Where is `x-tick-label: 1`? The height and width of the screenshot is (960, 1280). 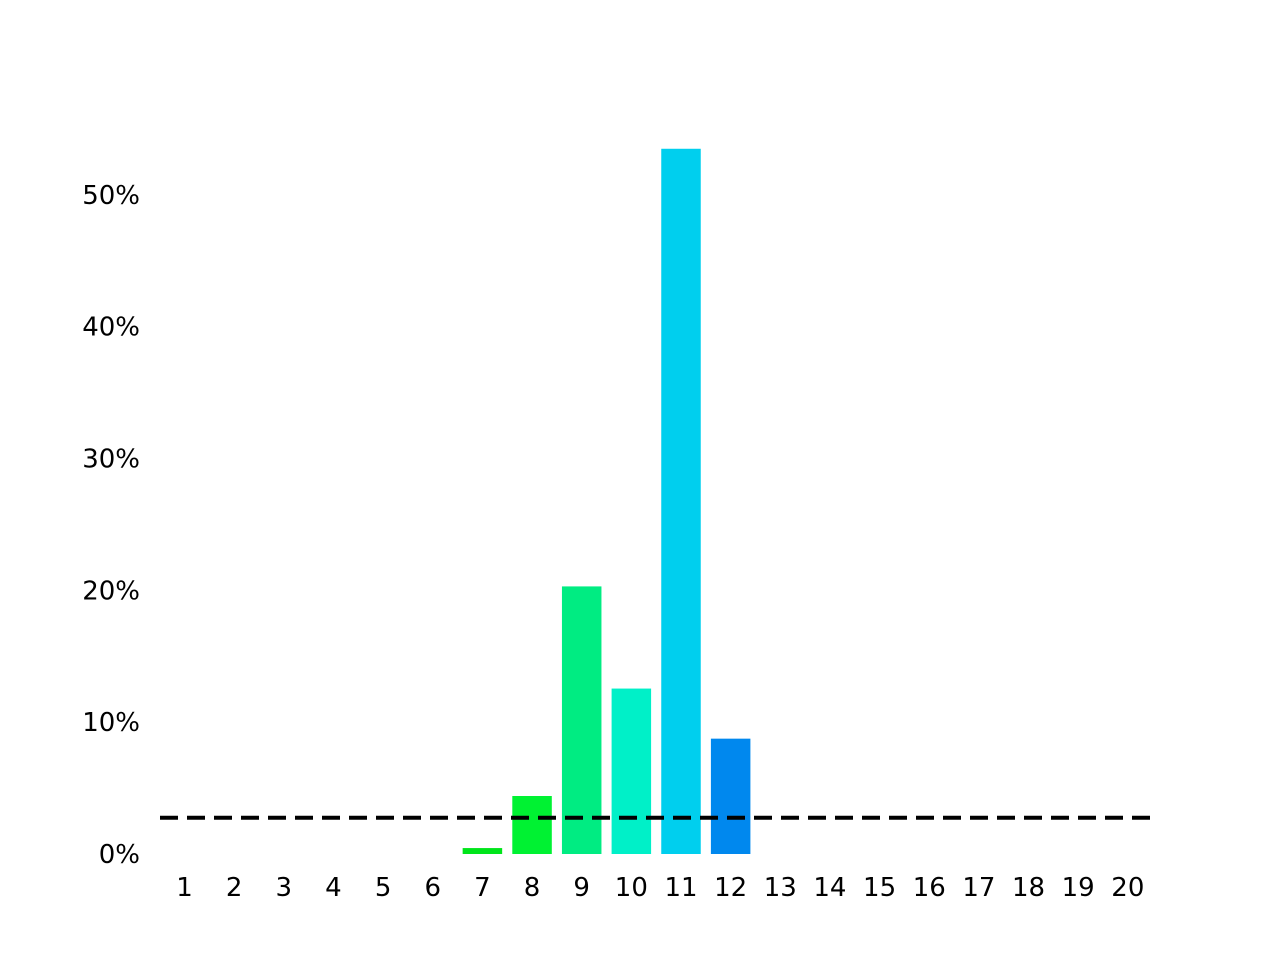
x-tick-label: 1 is located at coordinates (184, 888).